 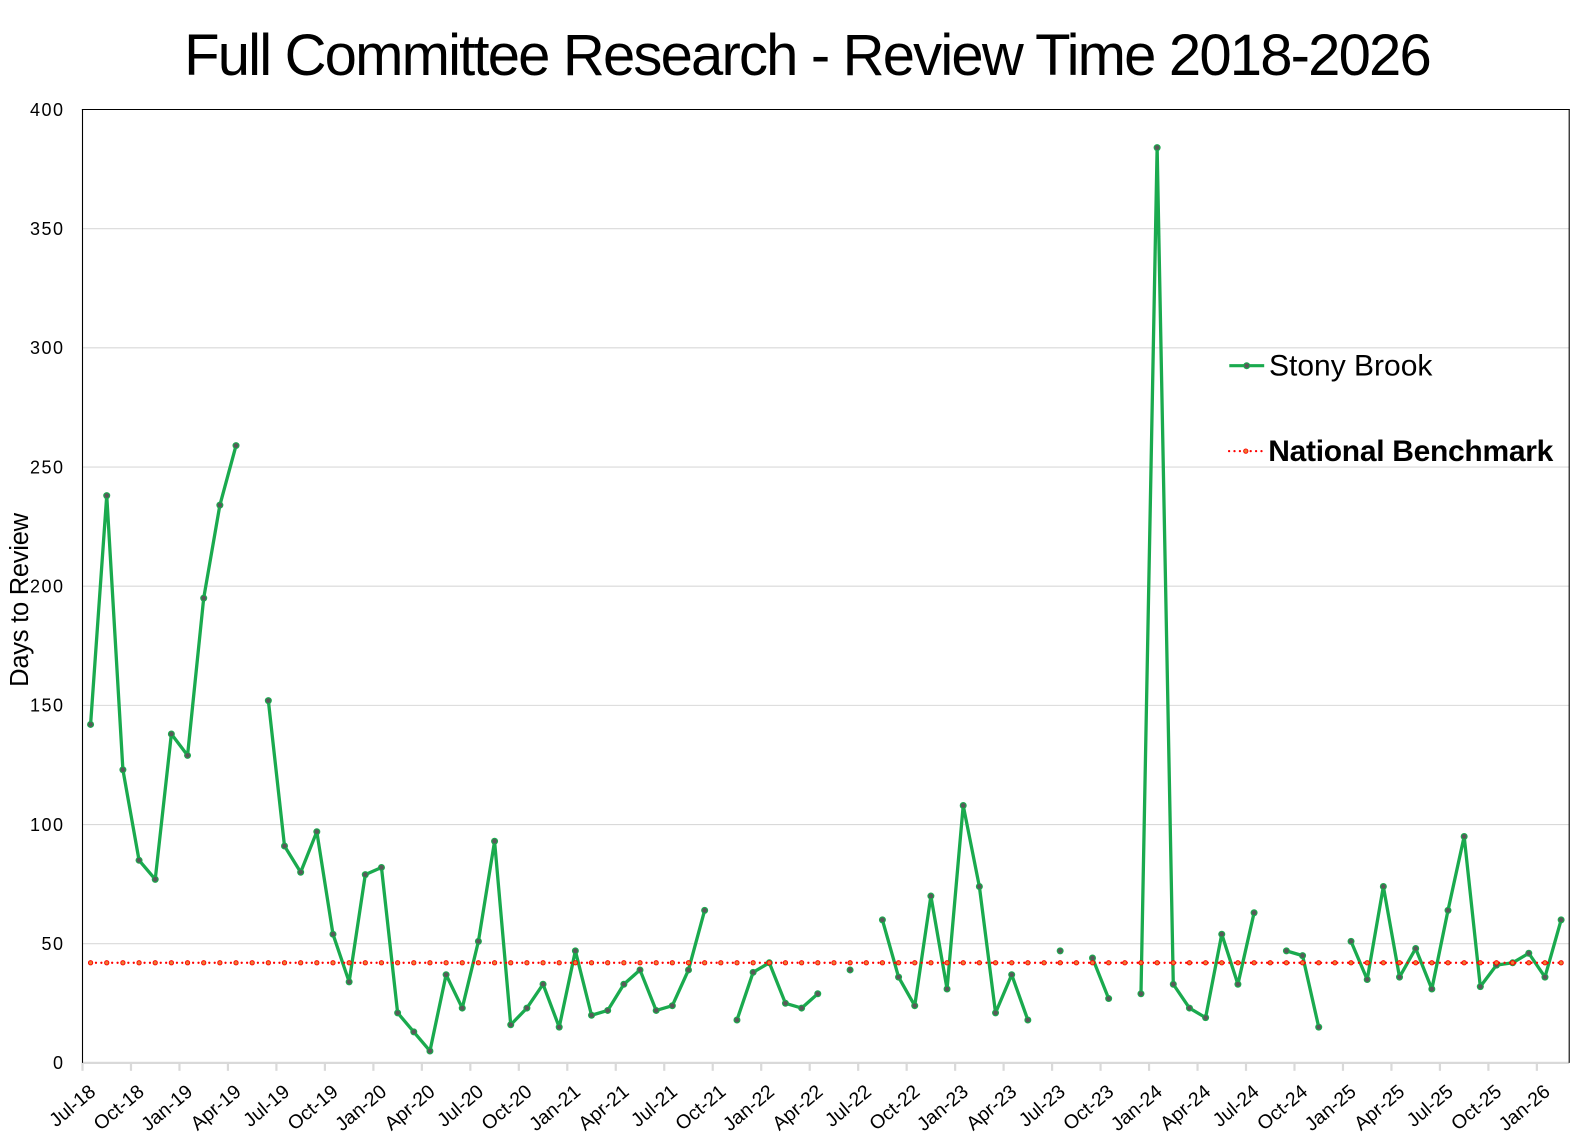 What do you see at coordinates (47, 348) in the screenshot?
I see `svg-text: 300` at bounding box center [47, 348].